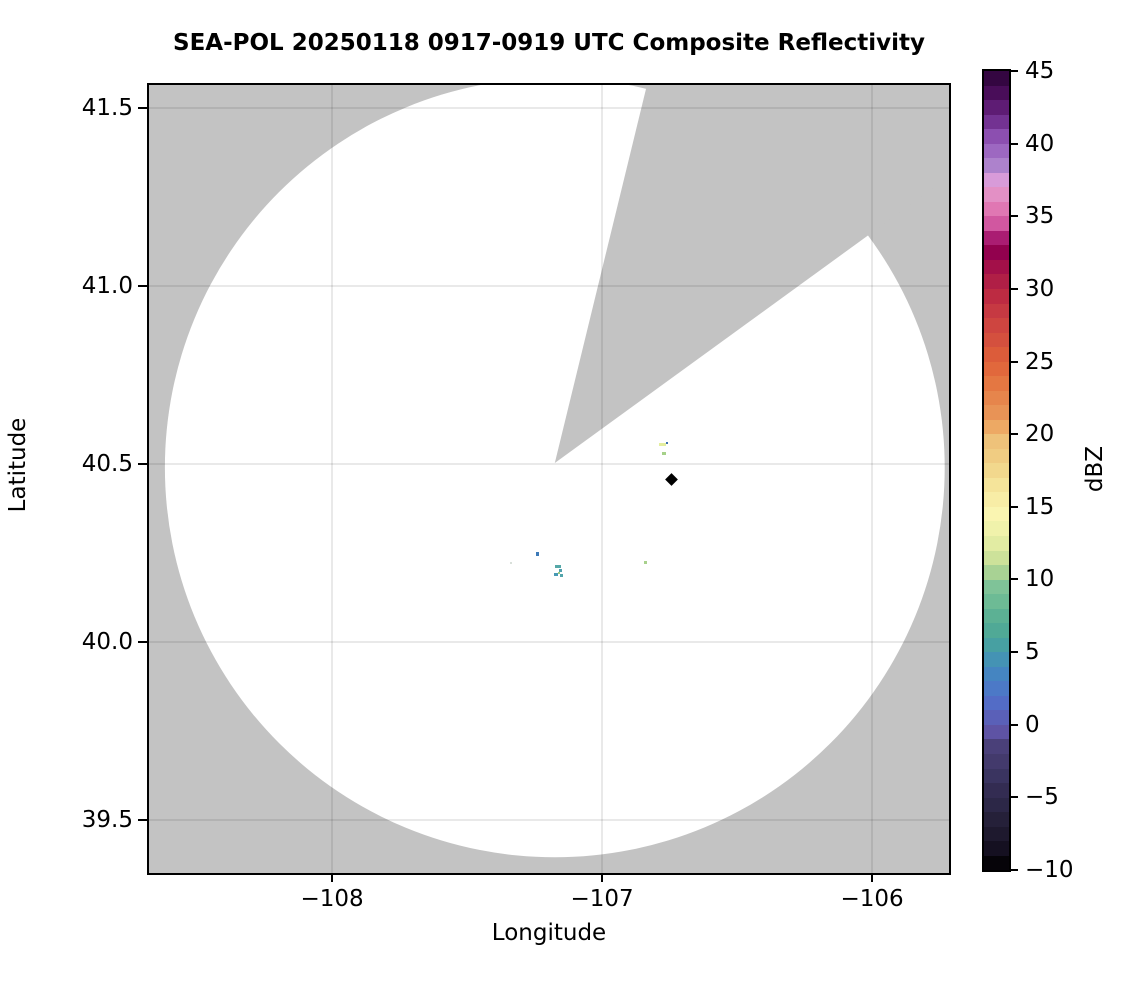 This screenshot has width=1146, height=990. Describe the element at coordinates (1040, 434) in the screenshot. I see `colorbar-tick-label: 20` at that location.